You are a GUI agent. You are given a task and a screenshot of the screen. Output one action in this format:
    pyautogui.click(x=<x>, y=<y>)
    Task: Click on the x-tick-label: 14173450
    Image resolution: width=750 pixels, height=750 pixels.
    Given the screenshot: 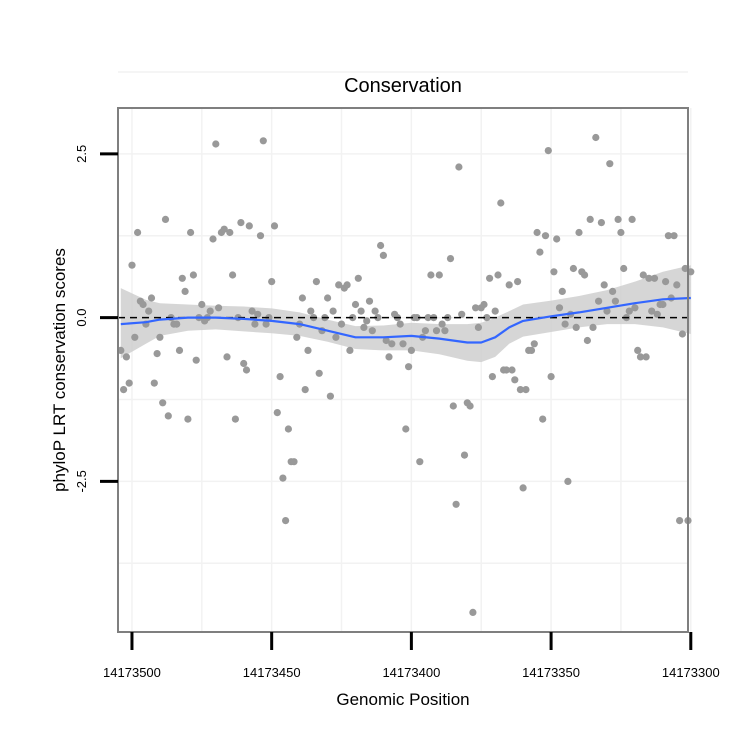 What is the action you would take?
    pyautogui.click(x=272, y=672)
    